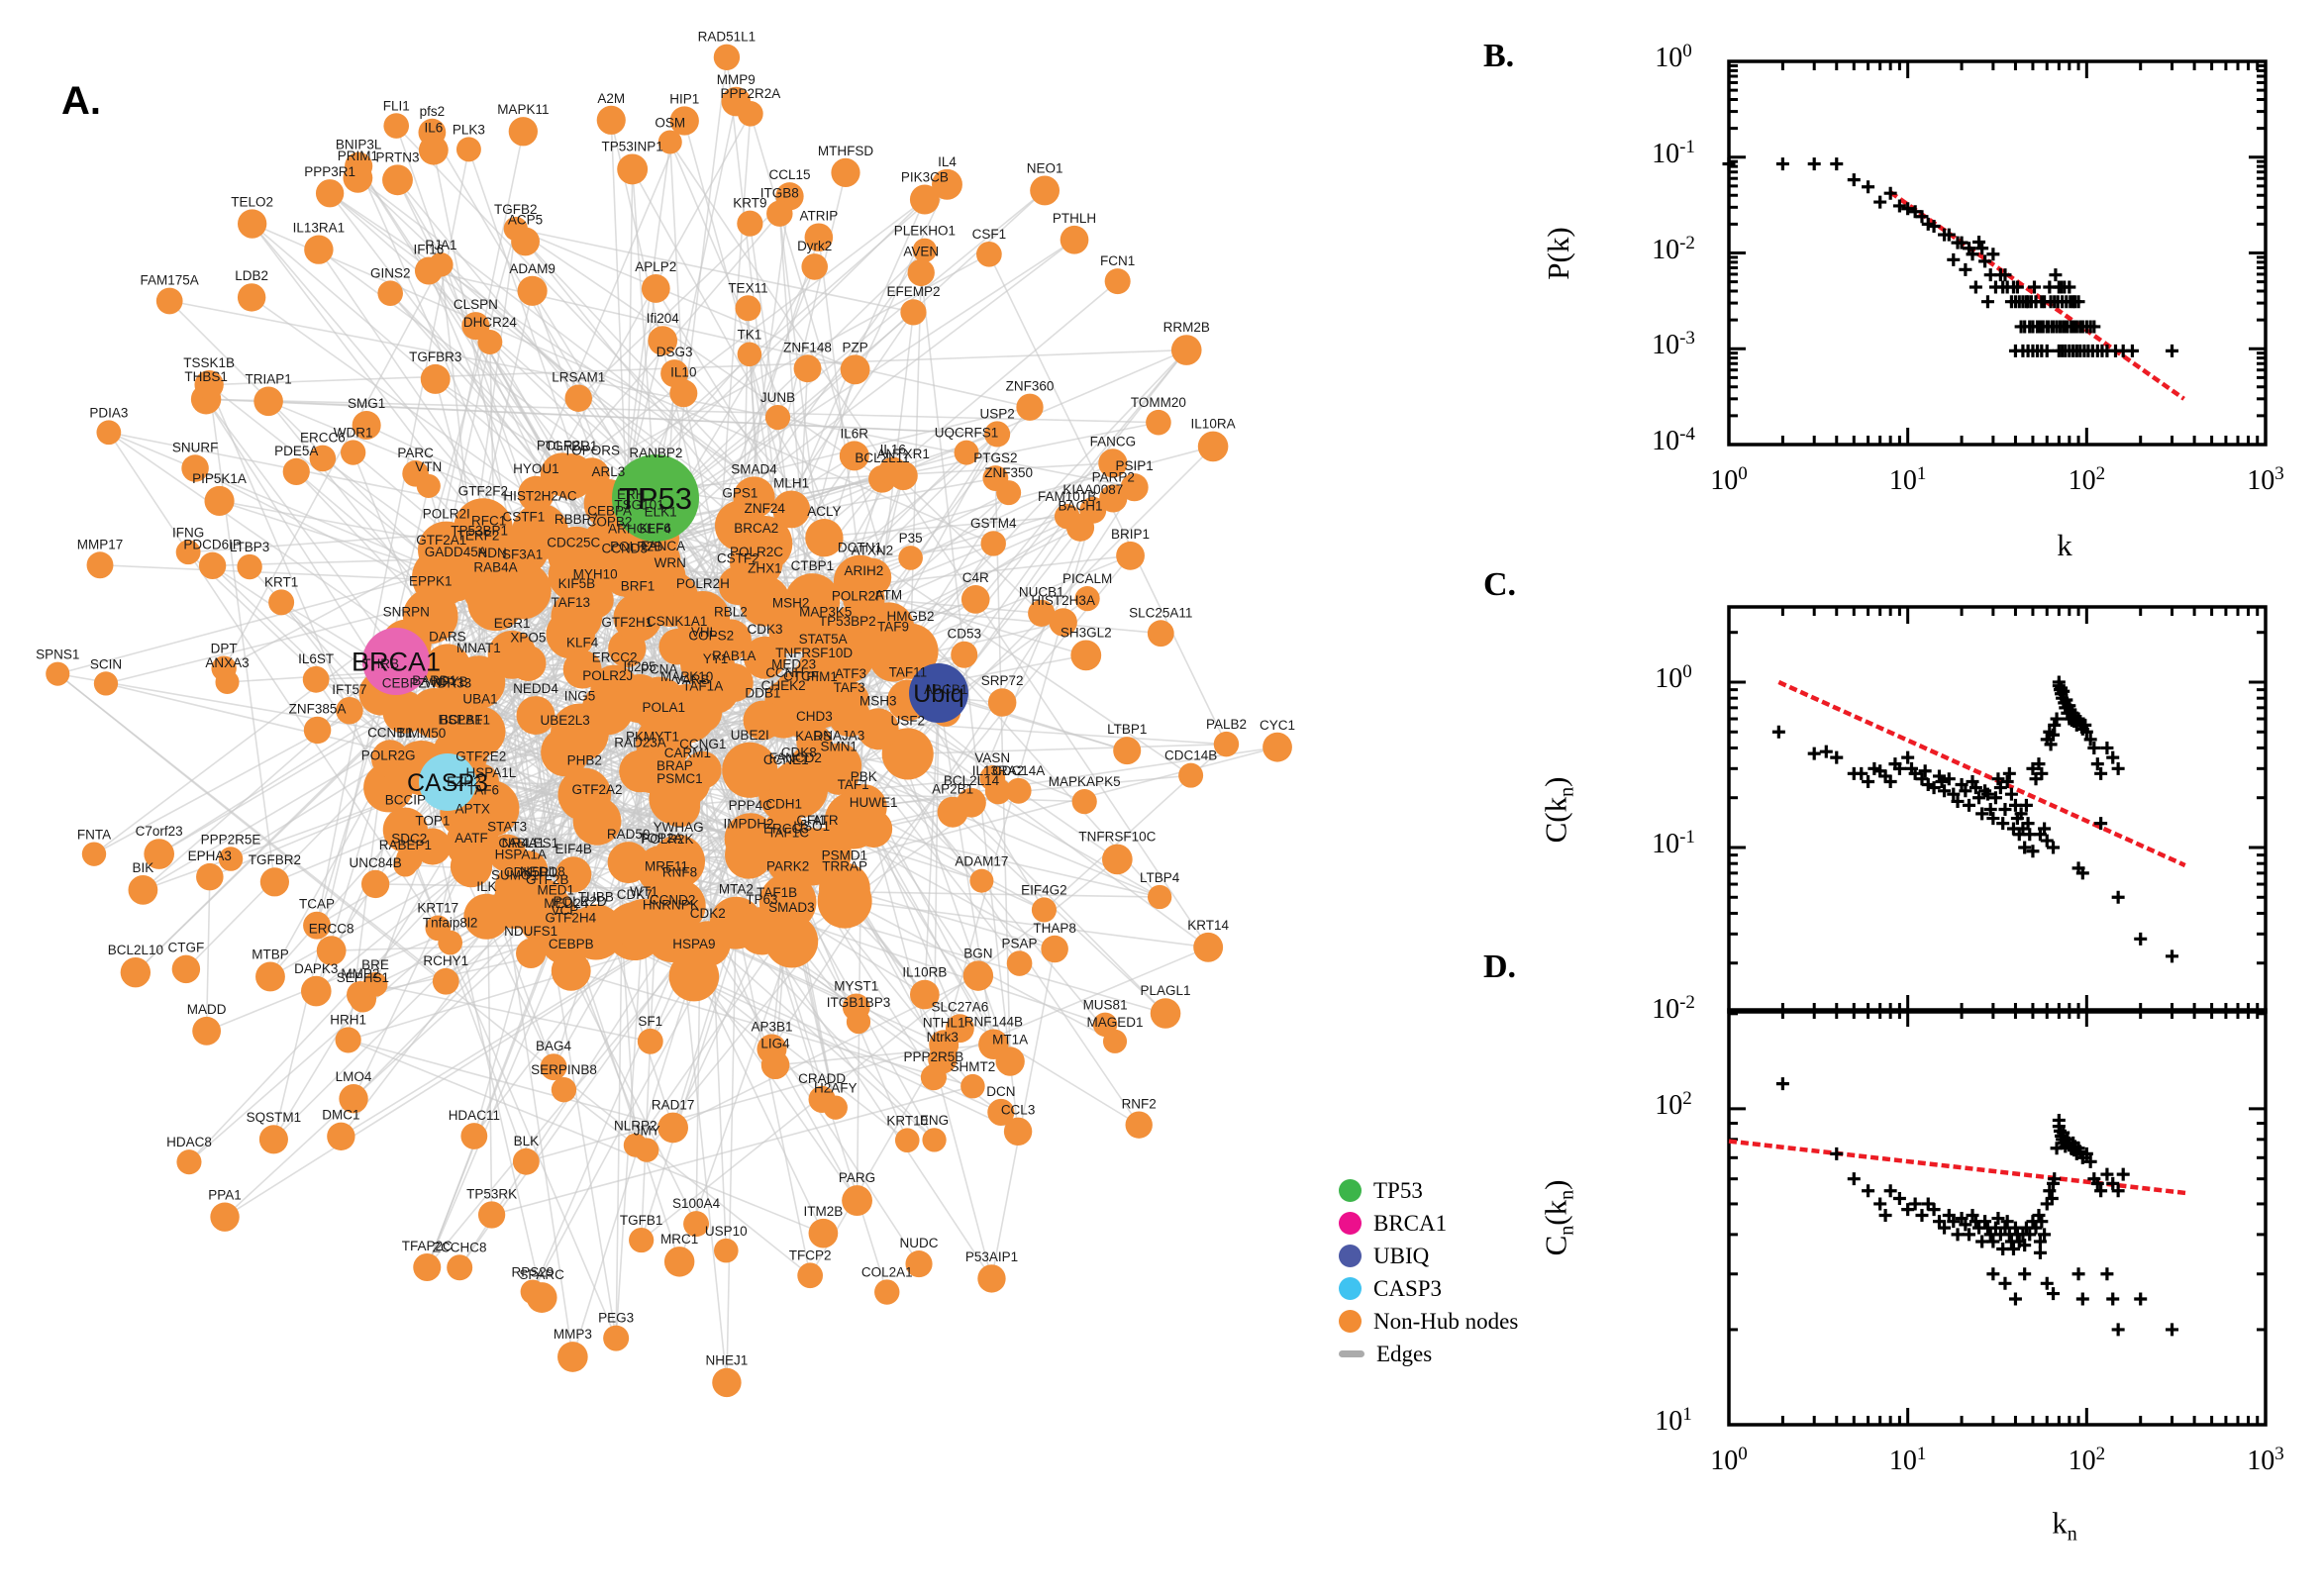 The image size is (2323, 1596). What do you see at coordinates (1041, 592) in the screenshot?
I see `network-node-label: NUCB1` at bounding box center [1041, 592].